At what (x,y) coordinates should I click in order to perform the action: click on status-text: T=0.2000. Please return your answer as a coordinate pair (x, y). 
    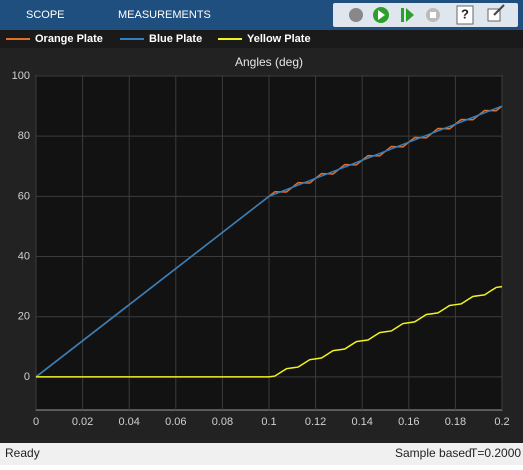
    Looking at the image, I should click on (495, 453).